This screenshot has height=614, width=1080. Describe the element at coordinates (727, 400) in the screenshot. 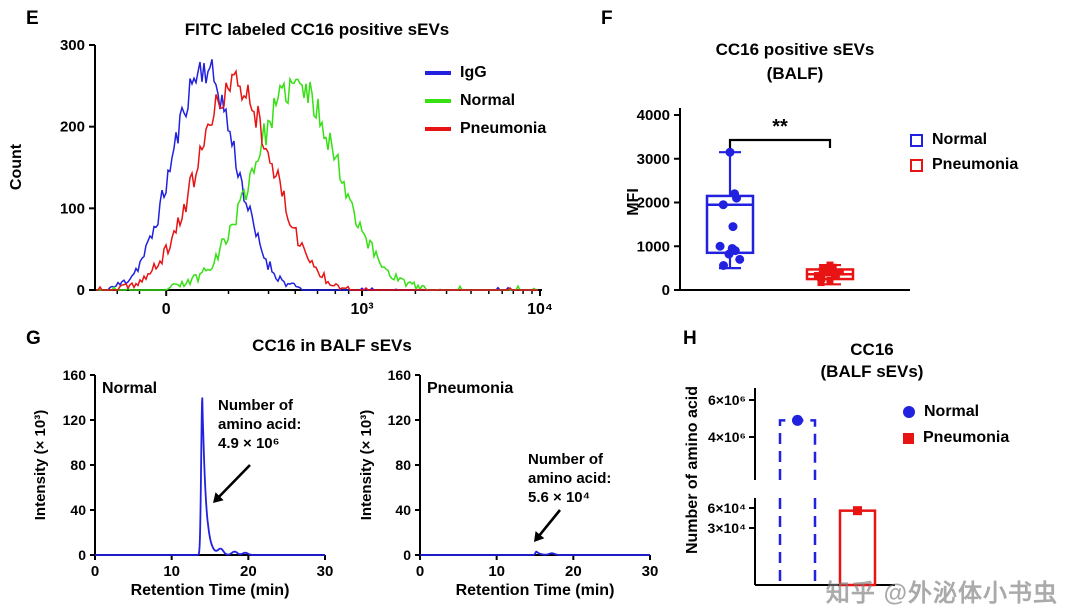

I see `svg-text: 6×10⁶` at that location.